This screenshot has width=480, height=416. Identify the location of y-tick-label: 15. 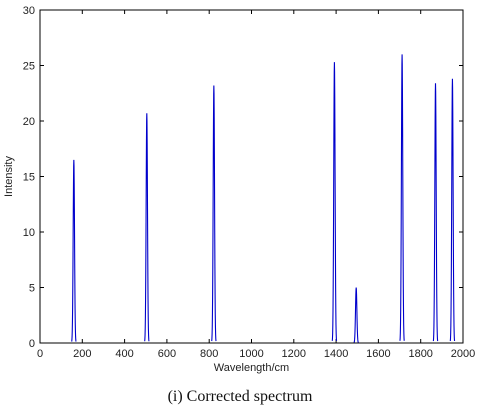
(29, 178).